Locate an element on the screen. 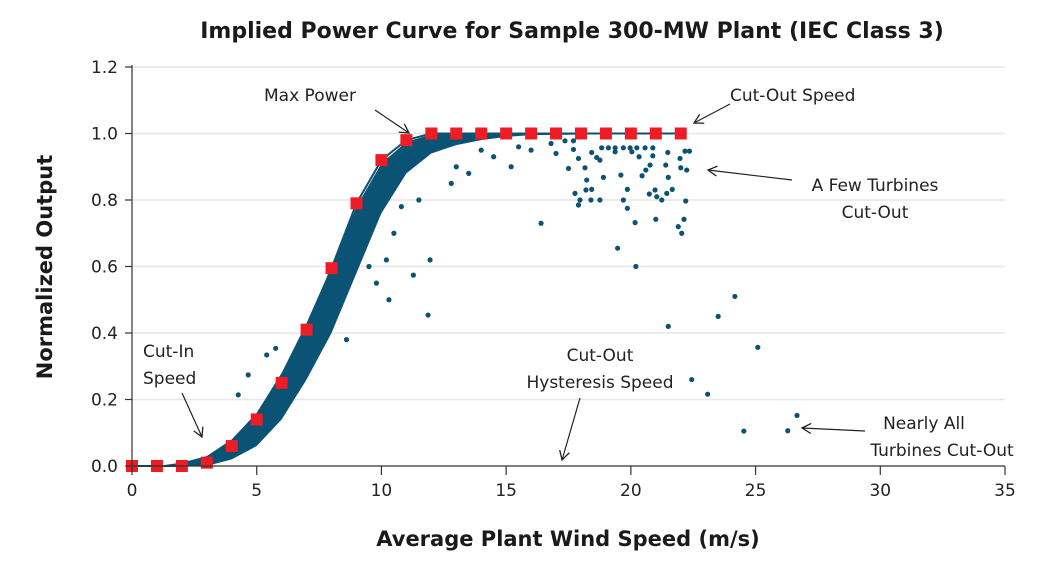 The height and width of the screenshot is (568, 1048). x-tick-label: 15 is located at coordinates (506, 491).